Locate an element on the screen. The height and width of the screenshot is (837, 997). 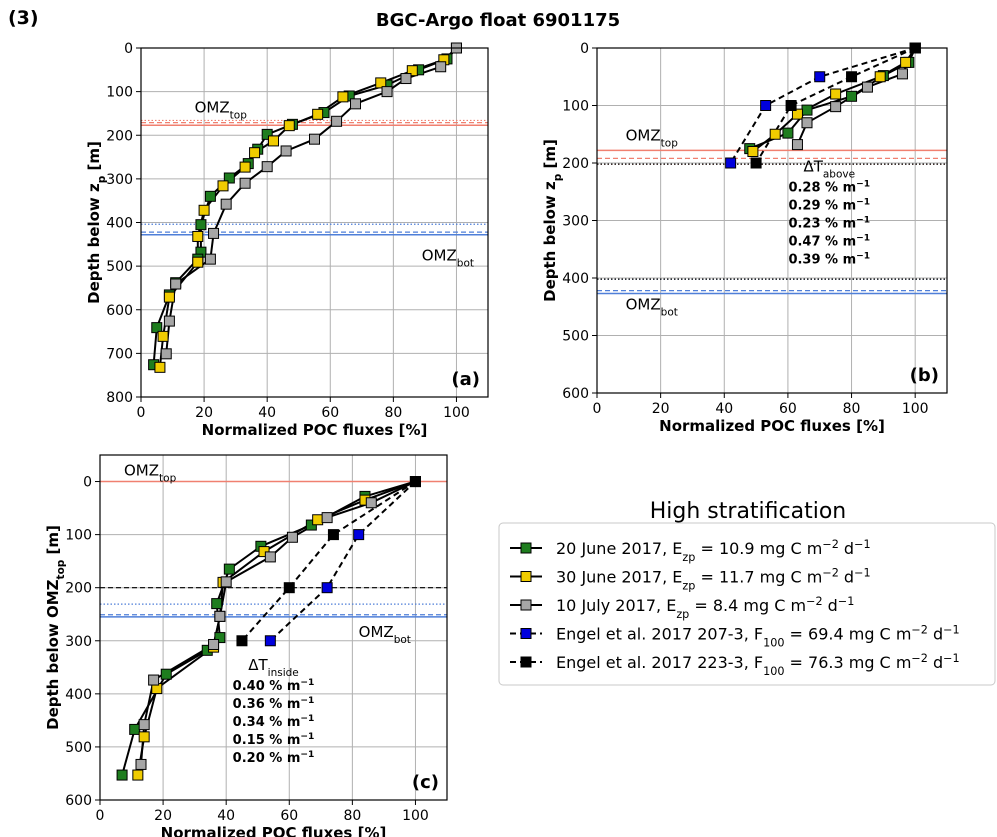
rate-label-part: 0.47 % m is located at coordinates (822, 242).